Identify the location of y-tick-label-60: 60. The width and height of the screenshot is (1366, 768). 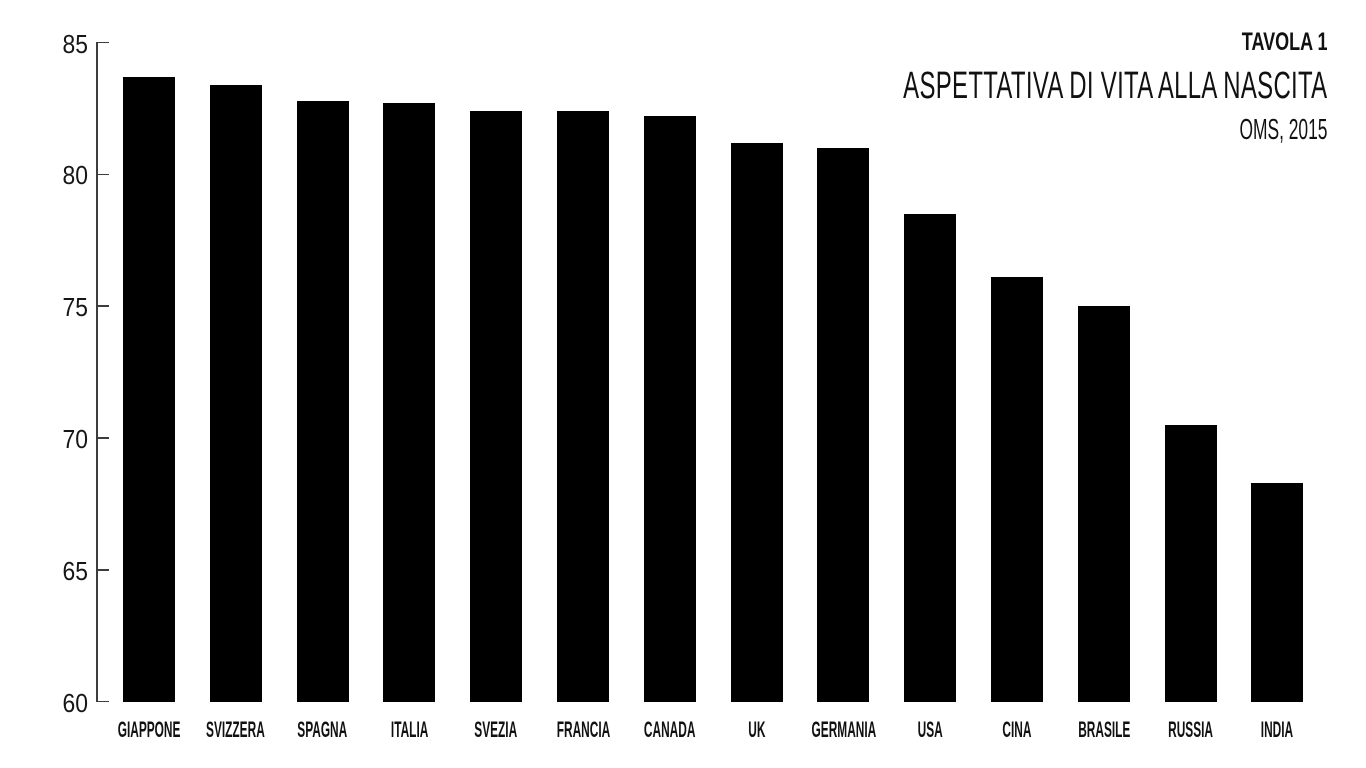
(75, 702).